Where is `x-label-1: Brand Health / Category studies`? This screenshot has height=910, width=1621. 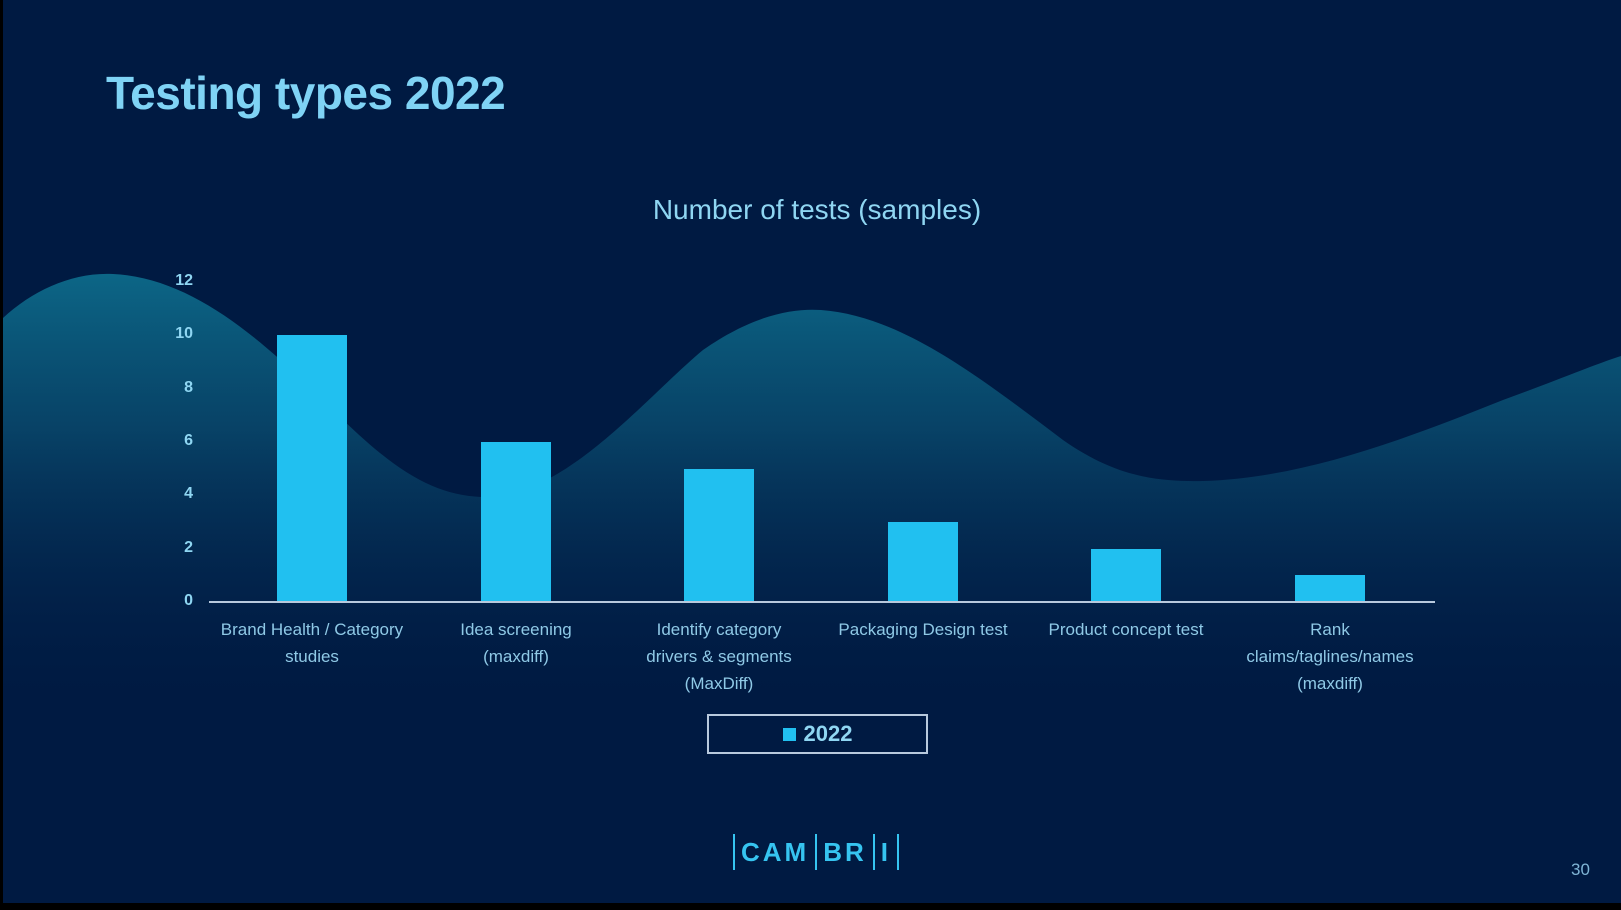 x-label-1: Brand Health / Category studies is located at coordinates (312, 643).